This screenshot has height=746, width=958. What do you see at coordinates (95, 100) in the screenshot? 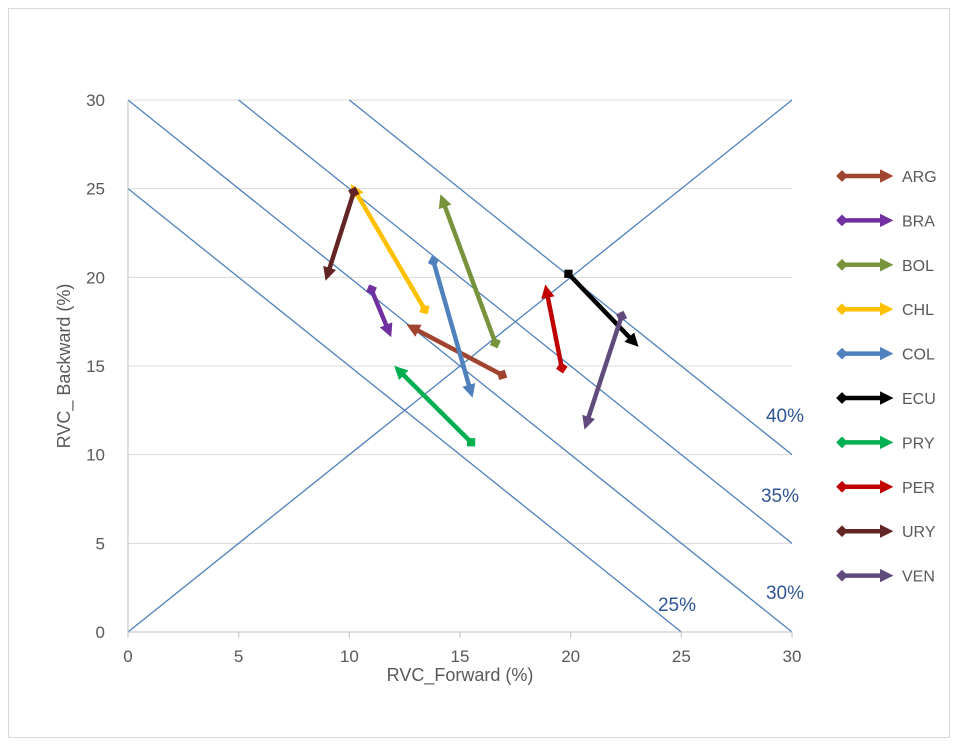
I see `y-tick-label: 30` at bounding box center [95, 100].